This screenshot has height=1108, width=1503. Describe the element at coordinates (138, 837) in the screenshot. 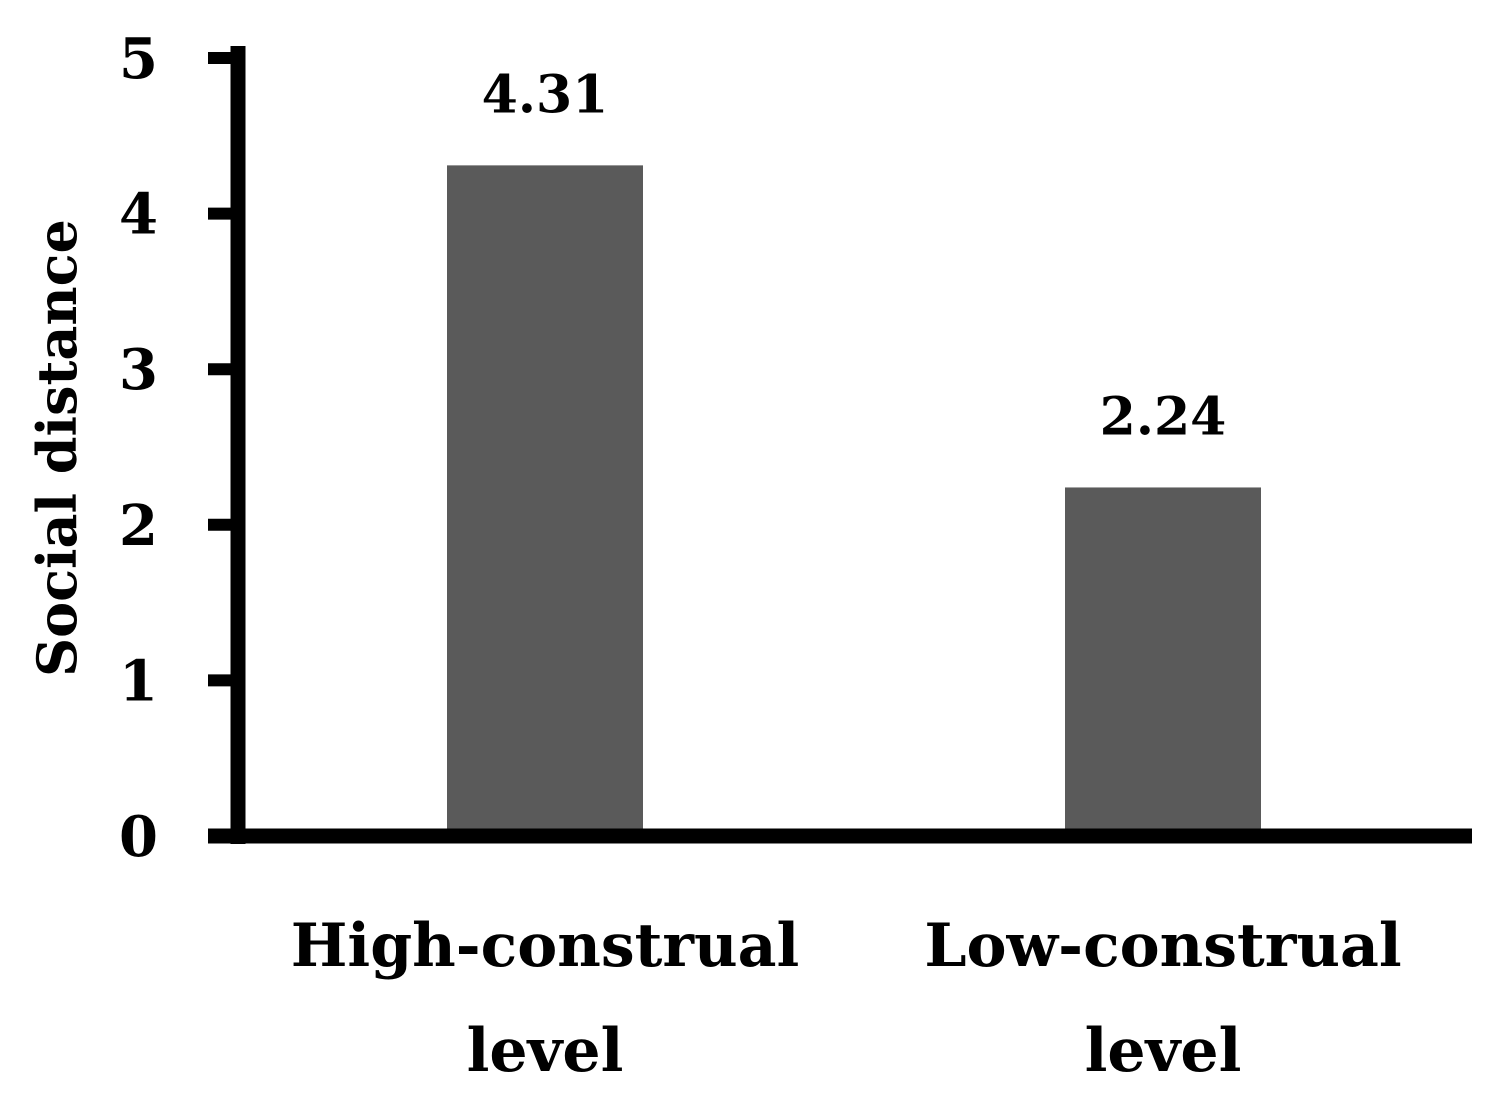

I see `y-tick-label-0: 0` at that location.